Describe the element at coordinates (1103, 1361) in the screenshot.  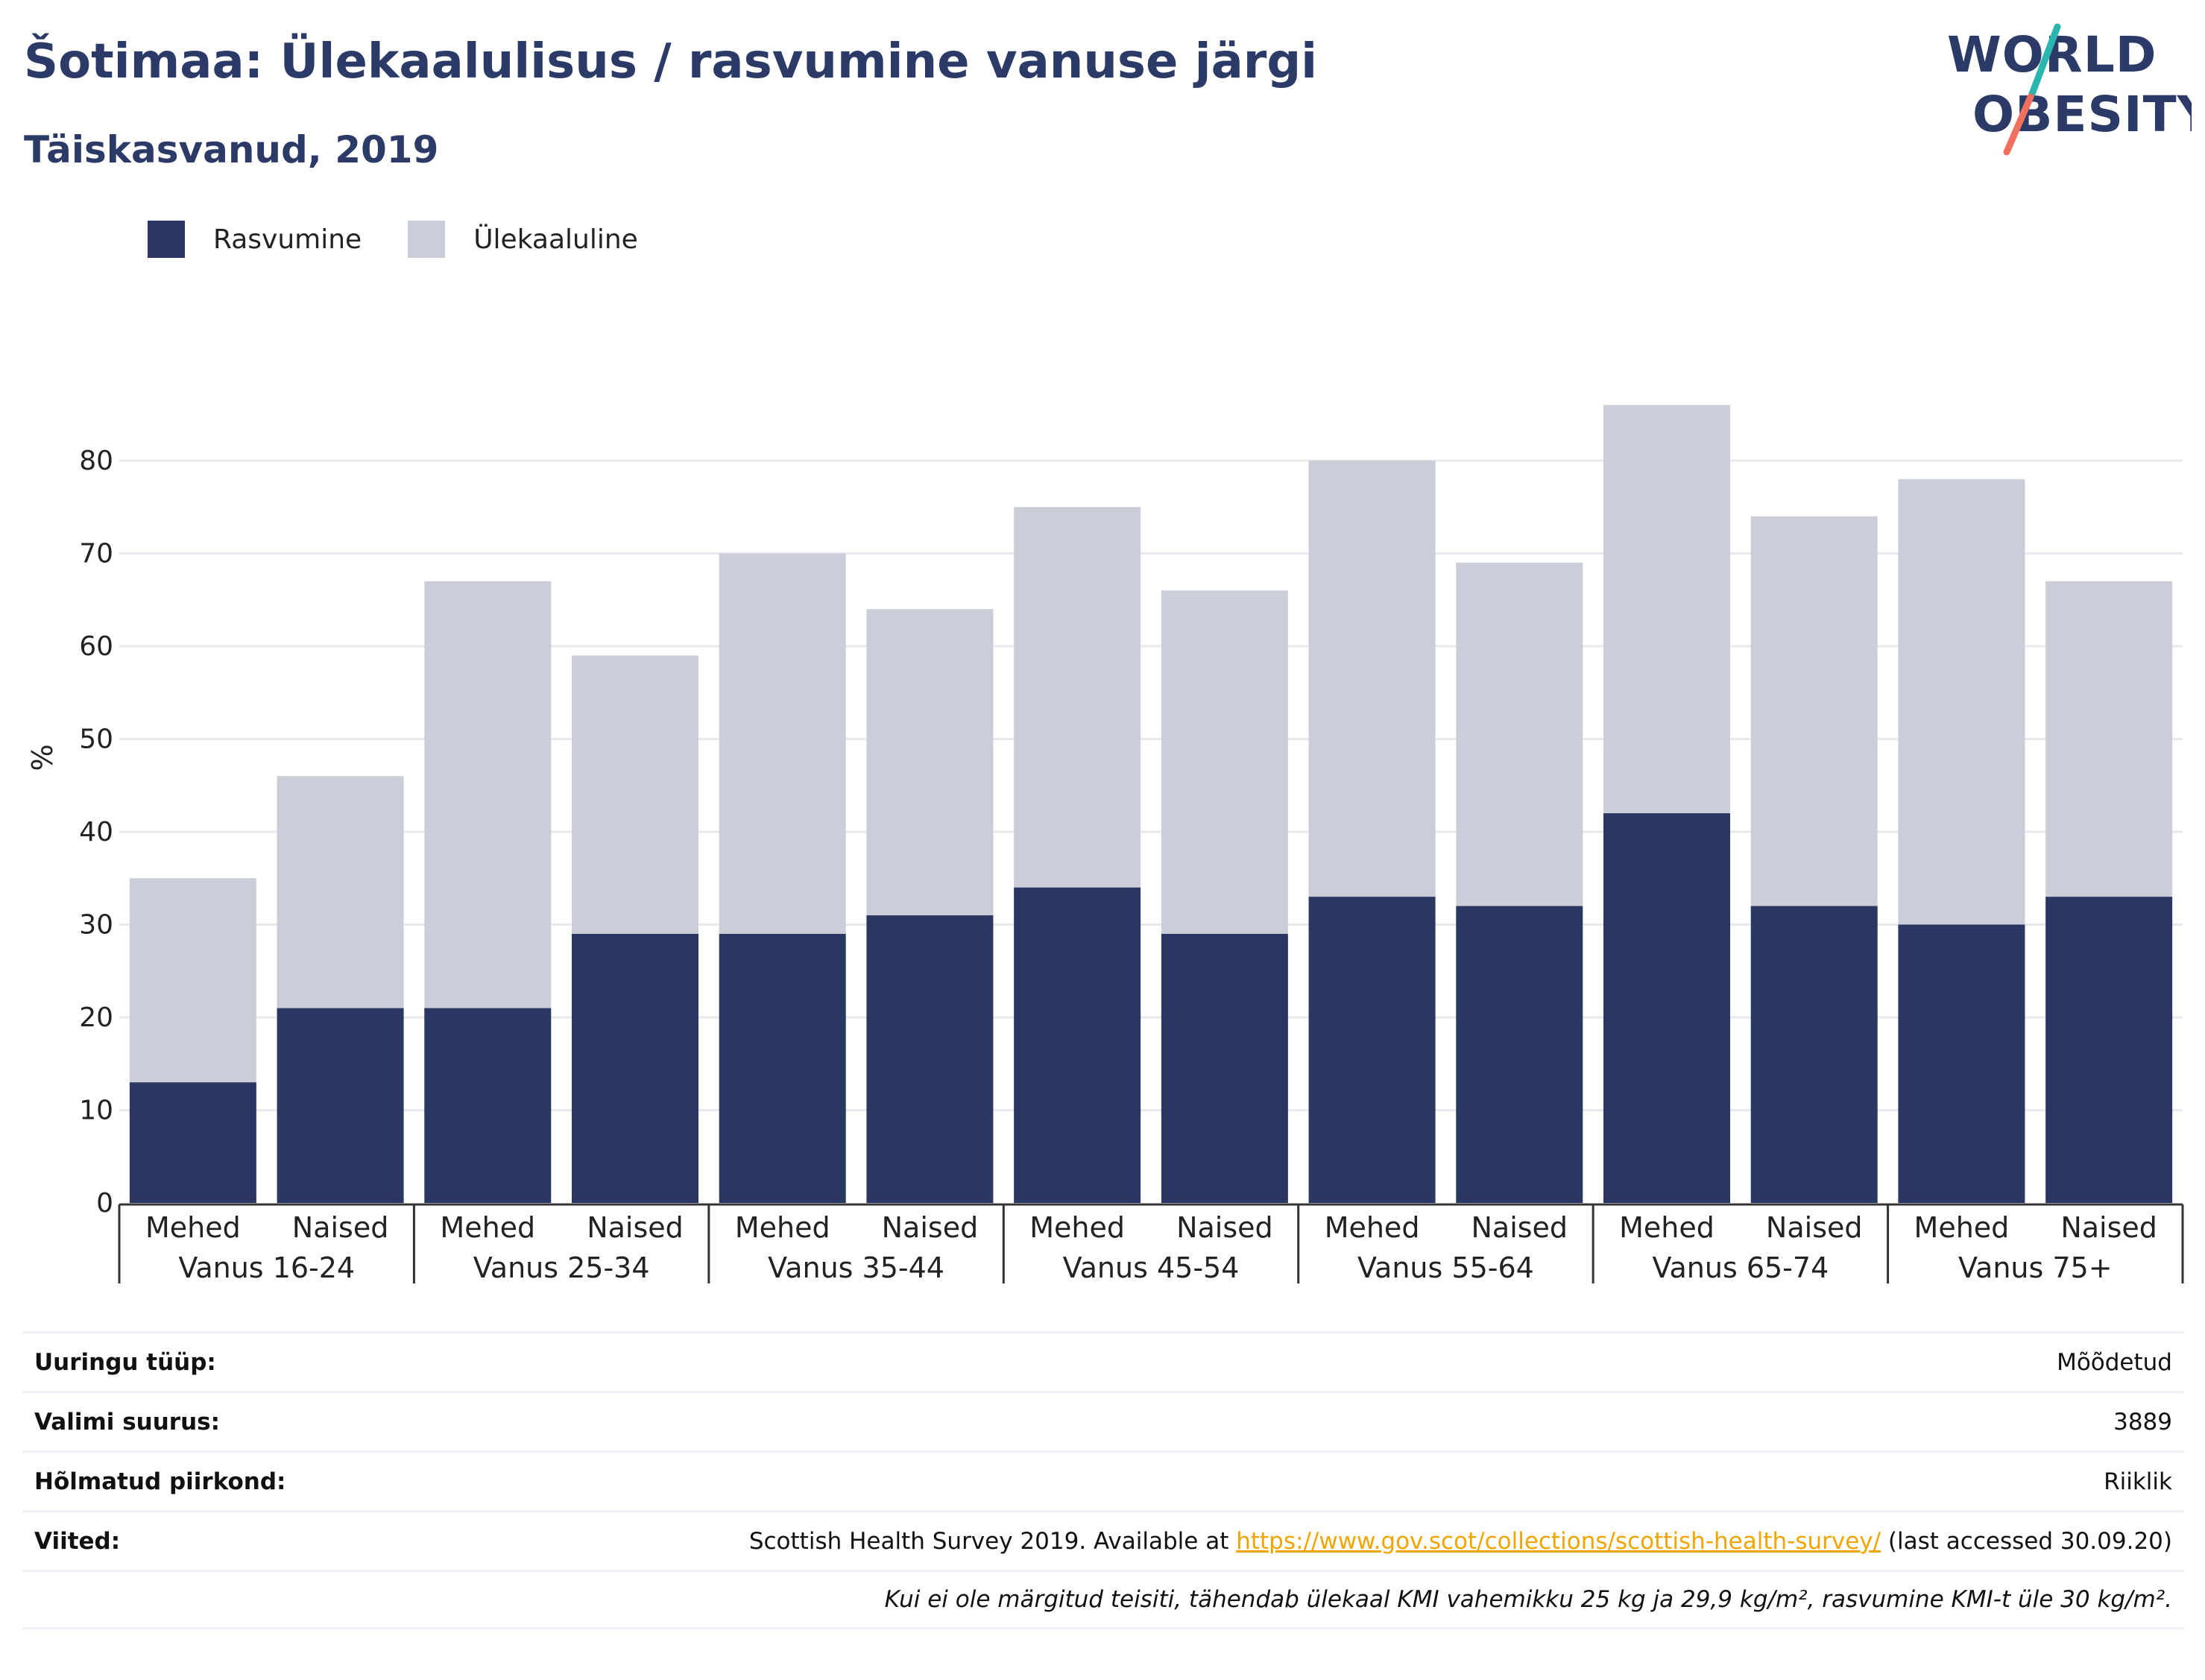
I see `info-row-survey-type: Uuringu tüüp: Mõõdetud` at that location.